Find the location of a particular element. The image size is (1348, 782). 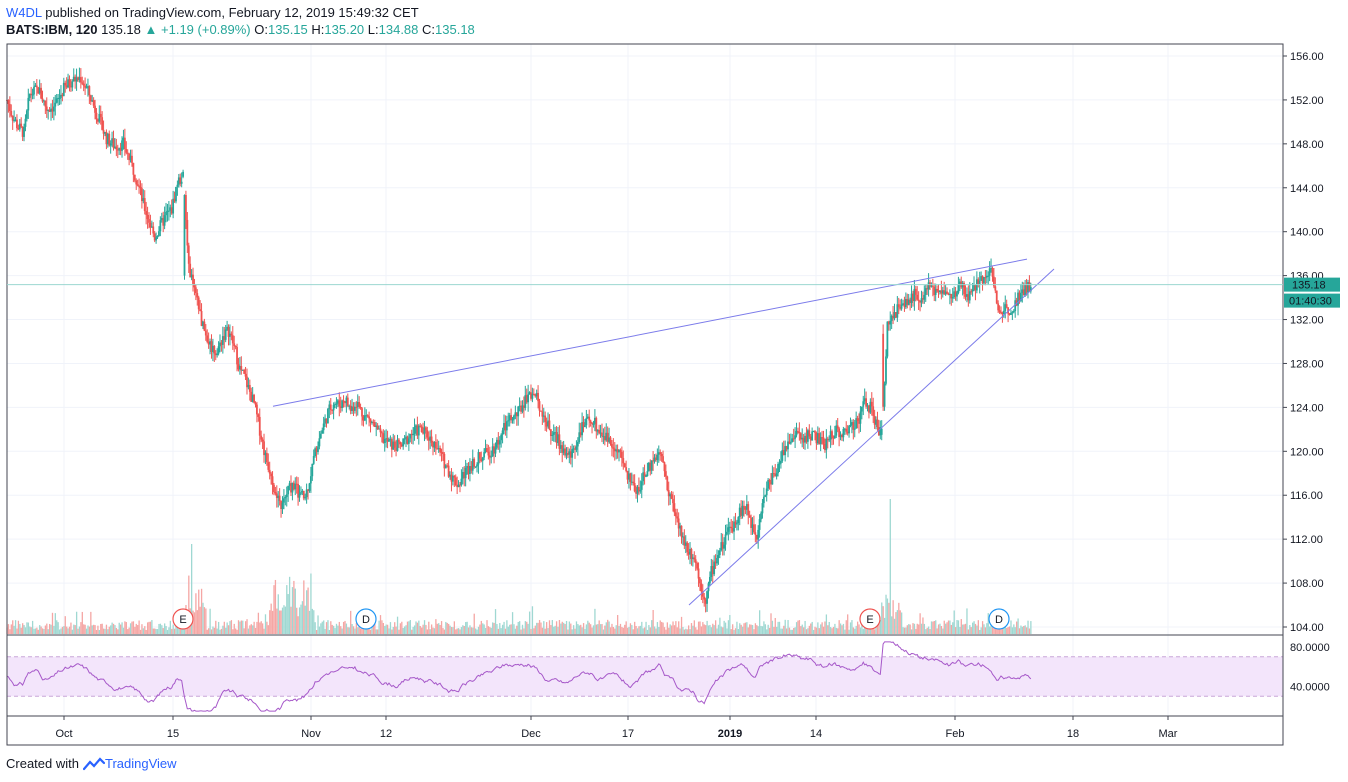

tradingview-logo: TradingView is located at coordinates (129, 763).